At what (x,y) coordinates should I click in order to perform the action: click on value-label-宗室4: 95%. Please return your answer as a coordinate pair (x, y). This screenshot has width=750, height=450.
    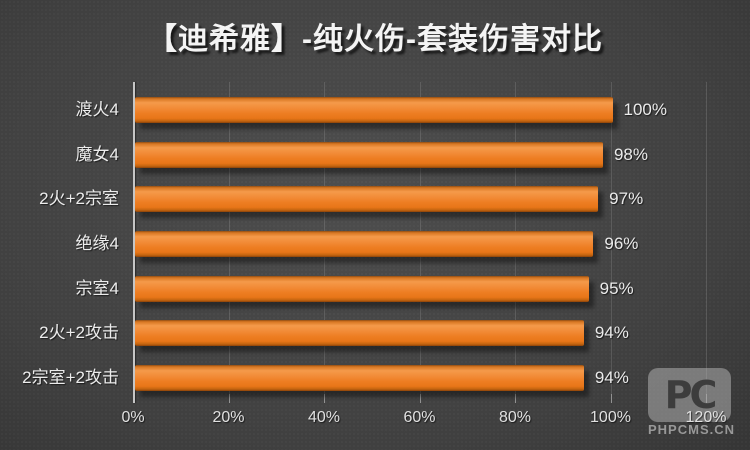
    Looking at the image, I should click on (616, 288).